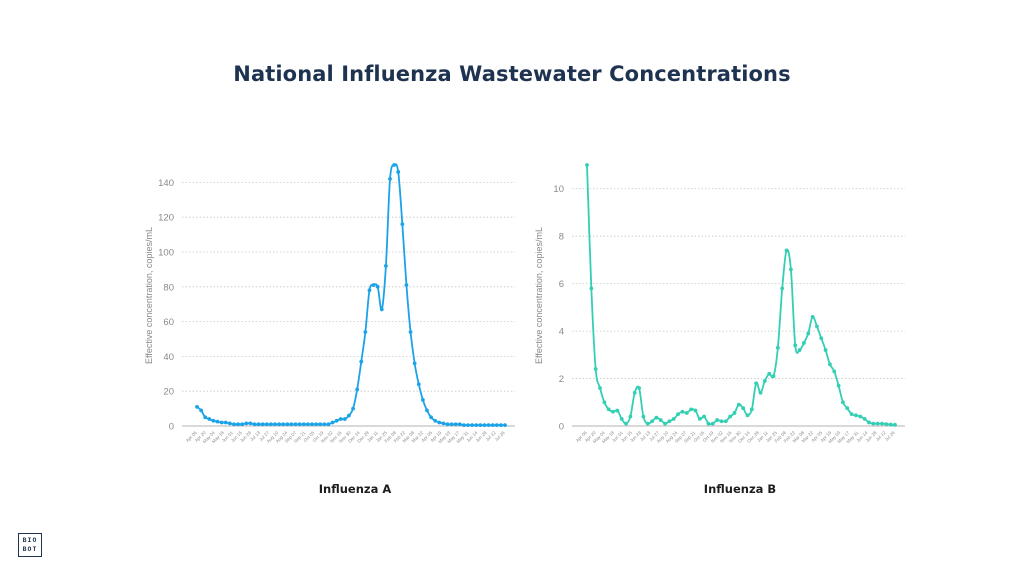  Describe the element at coordinates (166, 218) in the screenshot. I see `y-tick-label: 120` at that location.